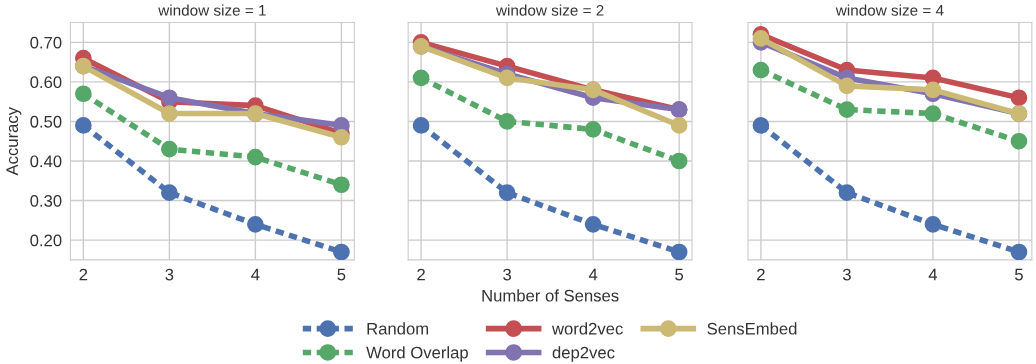 The height and width of the screenshot is (364, 1036). Describe the element at coordinates (889, 10) in the screenshot. I see `chart-title: window size = 4` at that location.